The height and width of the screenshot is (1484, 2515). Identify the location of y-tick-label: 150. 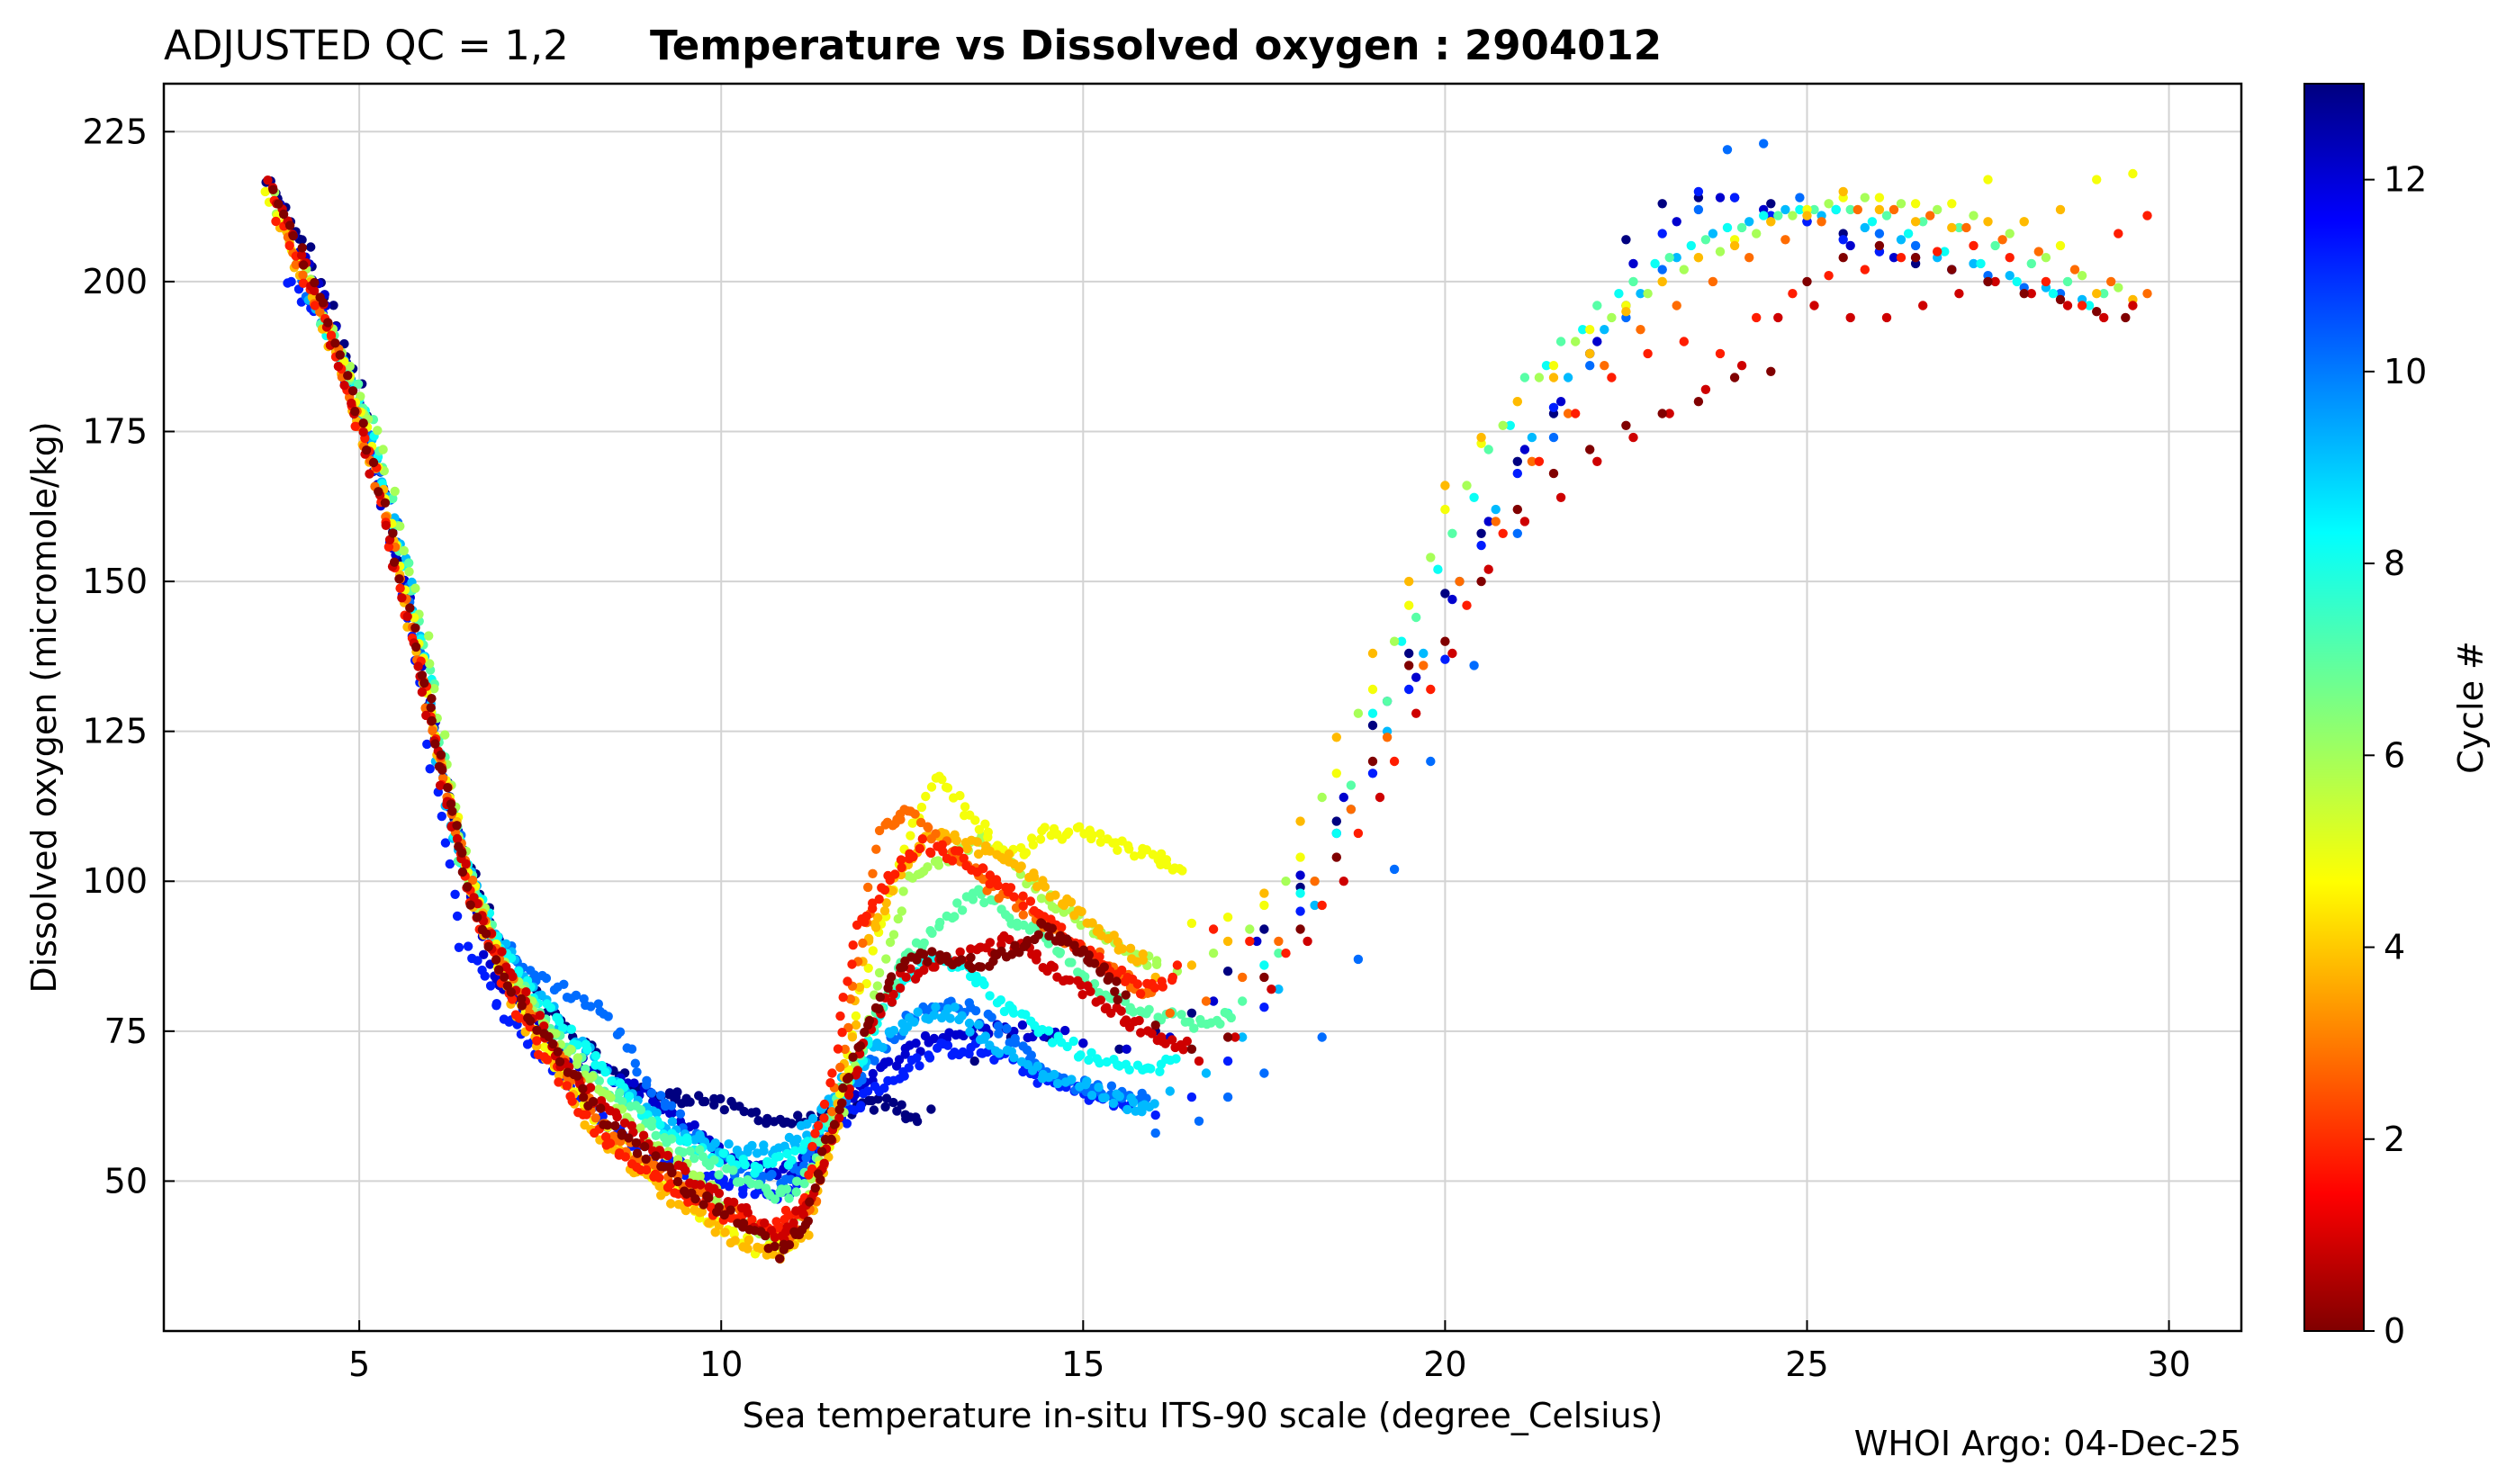
(115, 581).